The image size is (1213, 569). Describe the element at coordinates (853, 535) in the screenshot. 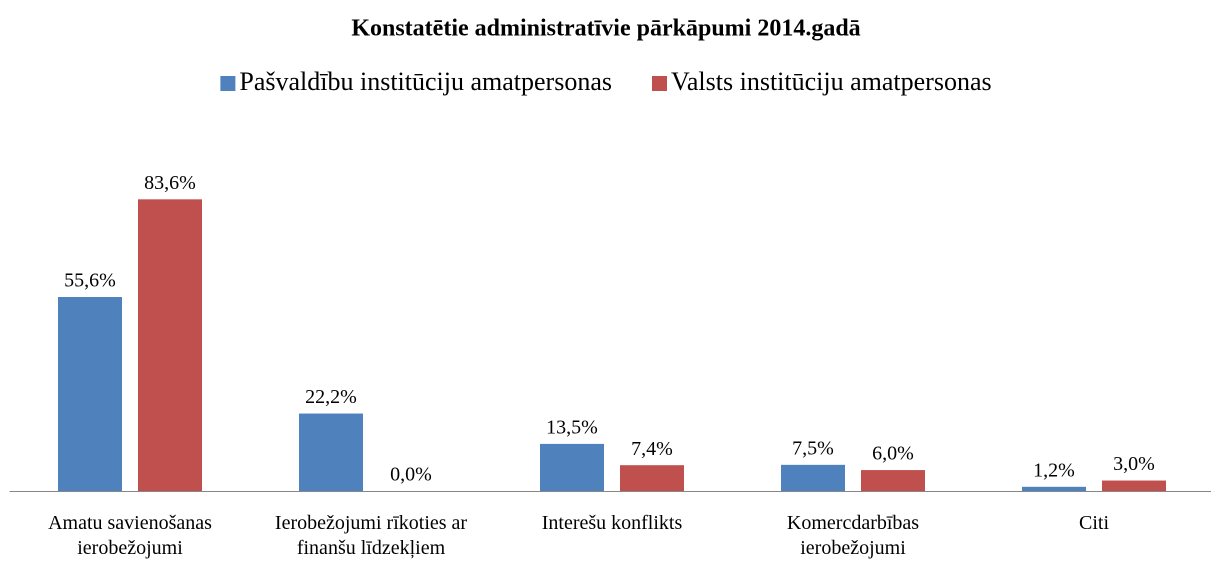

I see `x-tick-label: Komercdarbības ierobežojumi` at that location.